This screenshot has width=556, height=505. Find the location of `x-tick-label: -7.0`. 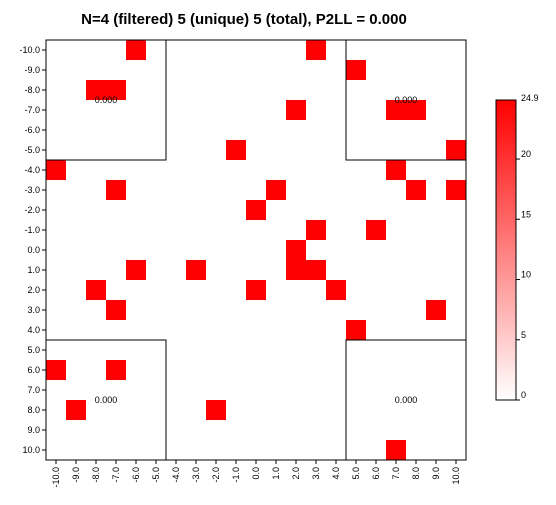

x-tick-label: -7.0 is located at coordinates (116, 475).